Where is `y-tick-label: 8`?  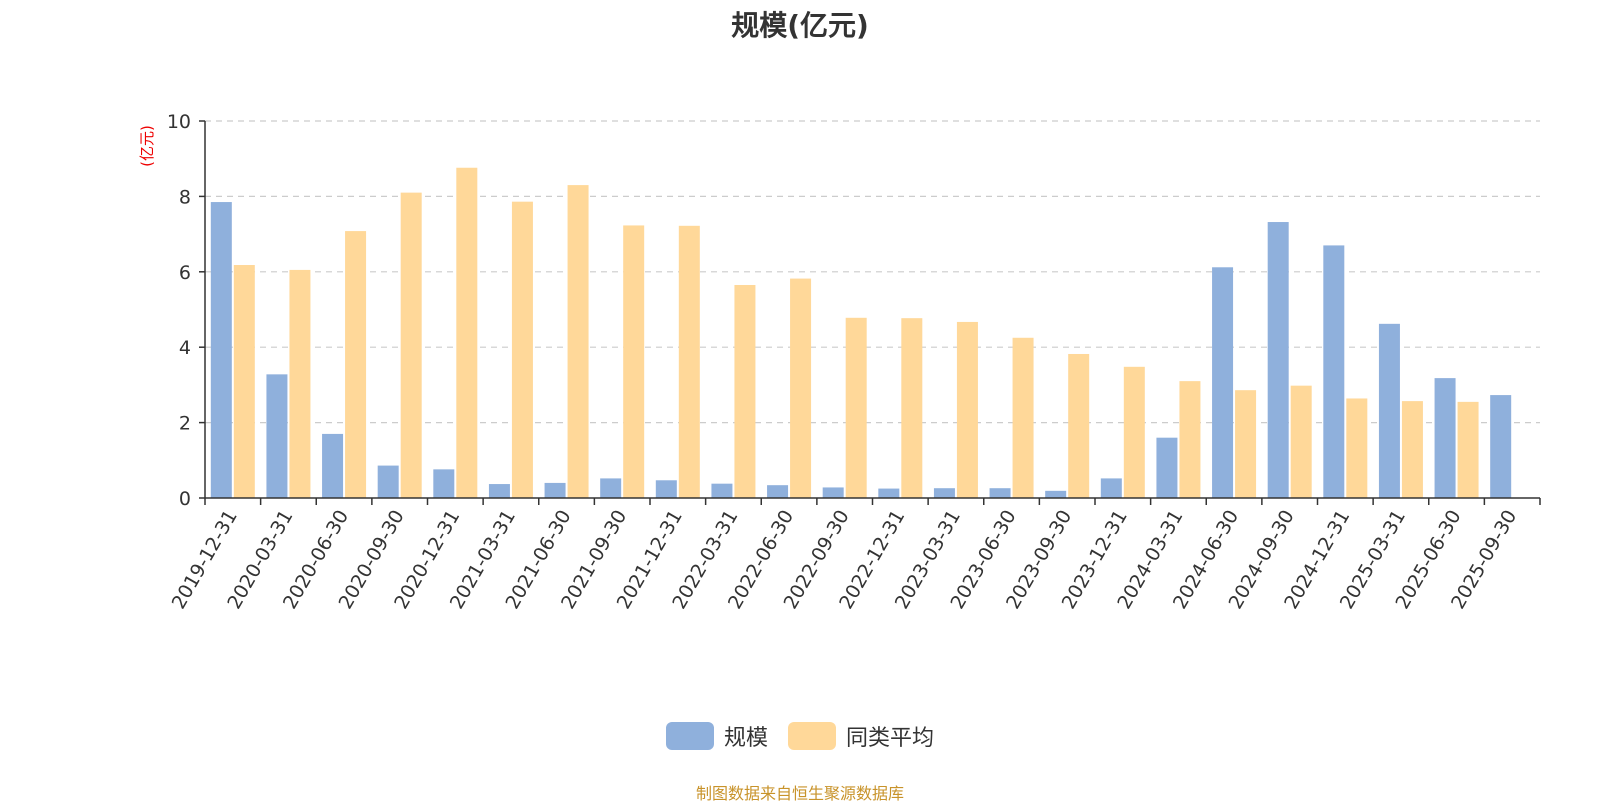 y-tick-label: 8 is located at coordinates (185, 197).